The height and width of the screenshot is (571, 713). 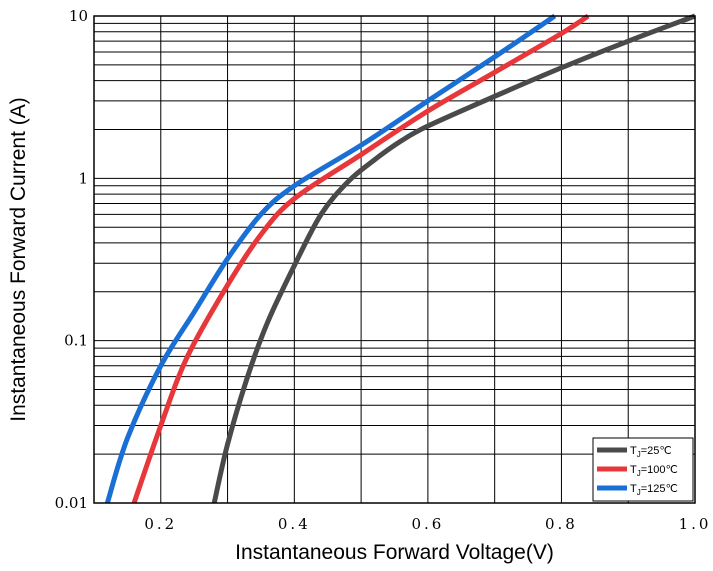 What do you see at coordinates (654, 471) in the screenshot?
I see `legend-label-1: TJ=100℃` at bounding box center [654, 471].